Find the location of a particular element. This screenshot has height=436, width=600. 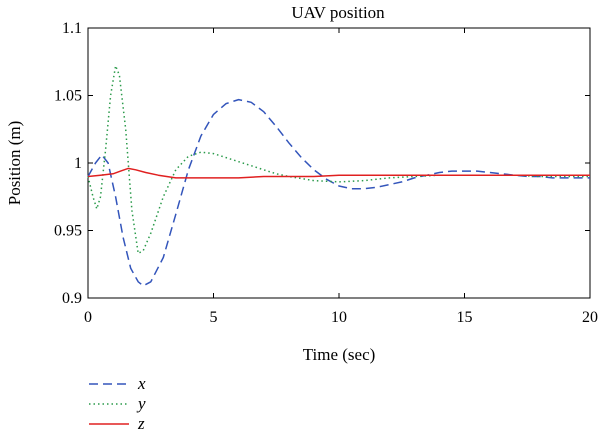

legend-label-z: z is located at coordinates (141, 423).